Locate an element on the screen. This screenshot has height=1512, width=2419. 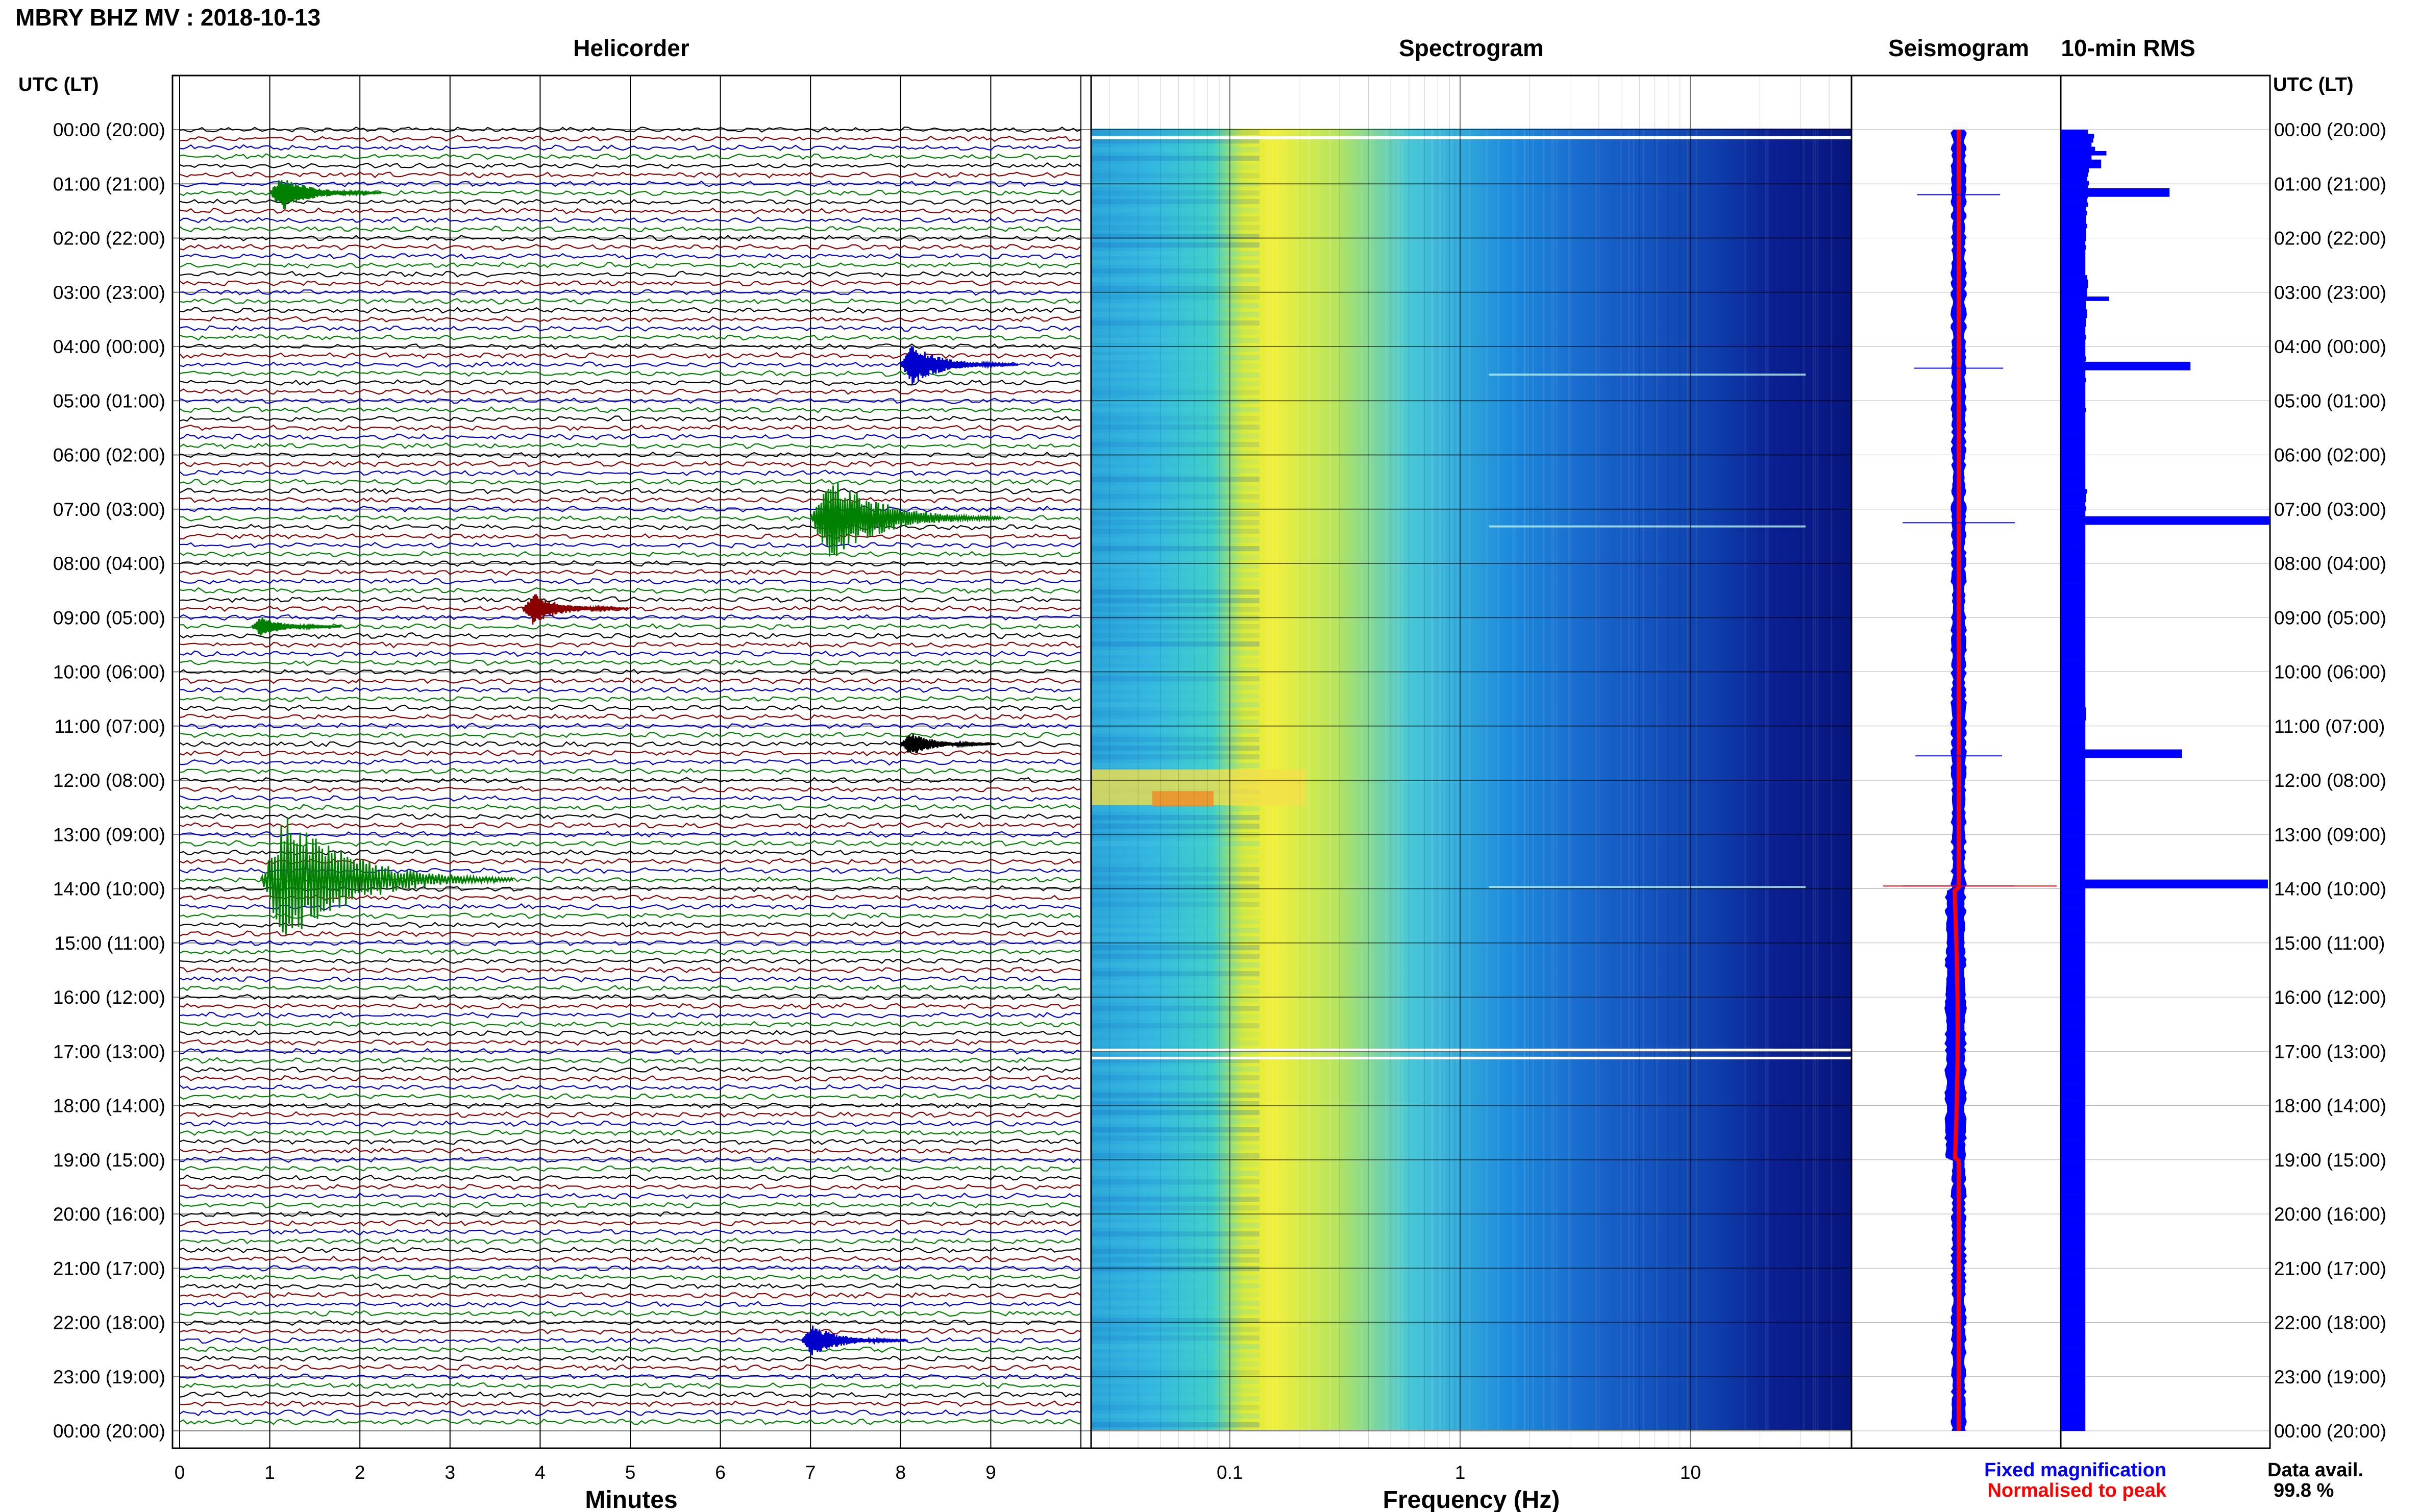
rms-panel is located at coordinates (2165, 762).